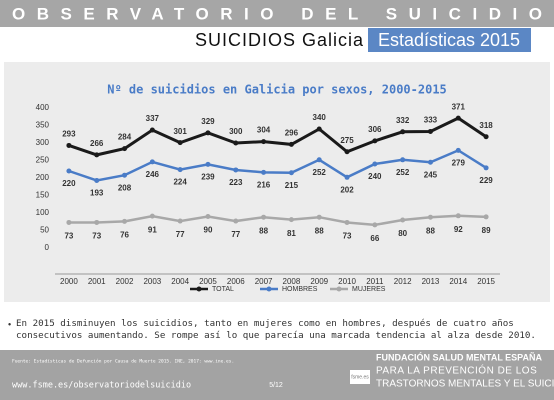  I want to click on slide-subtitle: Estadísticas 2015, so click(449, 40).